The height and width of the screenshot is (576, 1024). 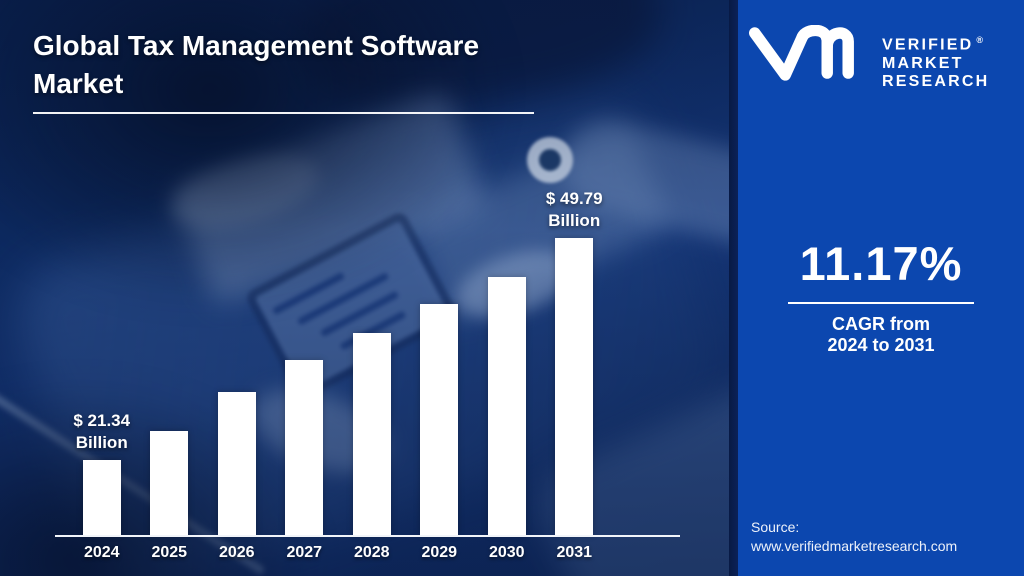 I want to click on x-axis-label-2026: 2026, so click(x=236, y=552).